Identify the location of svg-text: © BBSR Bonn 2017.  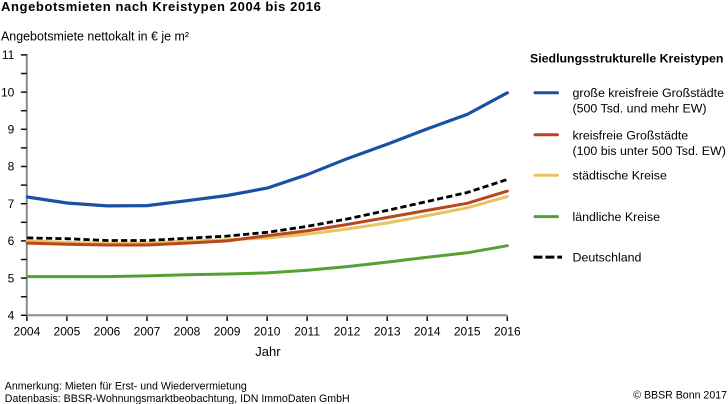
(680, 396).